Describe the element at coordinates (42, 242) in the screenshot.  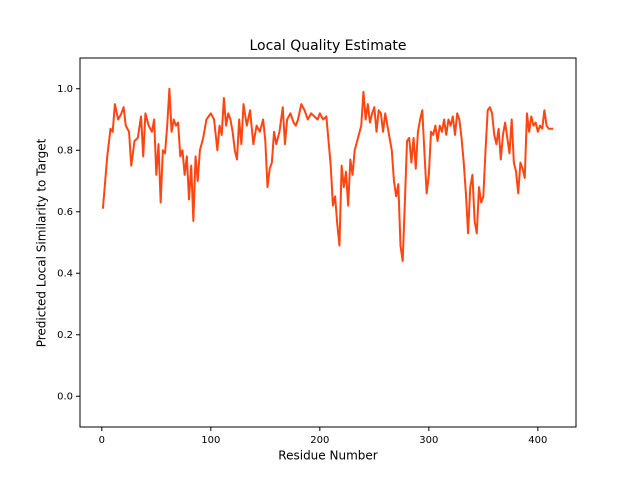
I see `y-axis-label: Predicted Local Similarity to Target` at that location.